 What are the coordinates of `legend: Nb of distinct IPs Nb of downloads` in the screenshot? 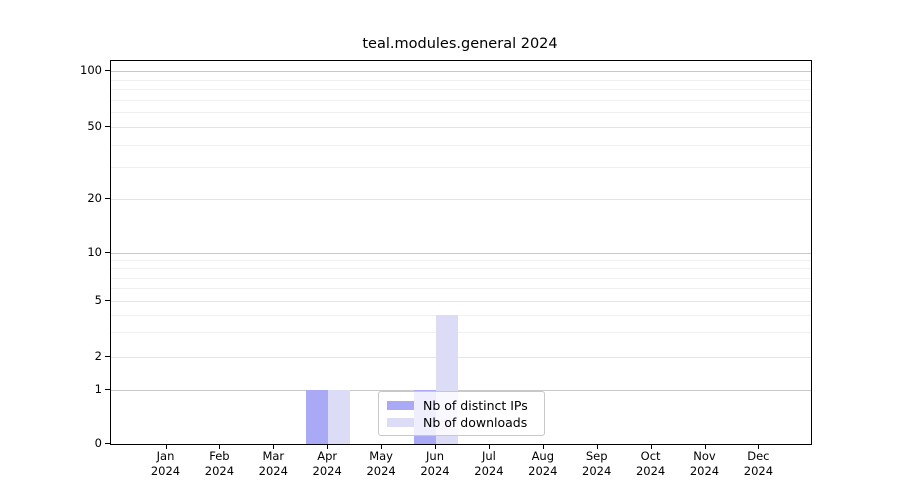 It's located at (461, 413).